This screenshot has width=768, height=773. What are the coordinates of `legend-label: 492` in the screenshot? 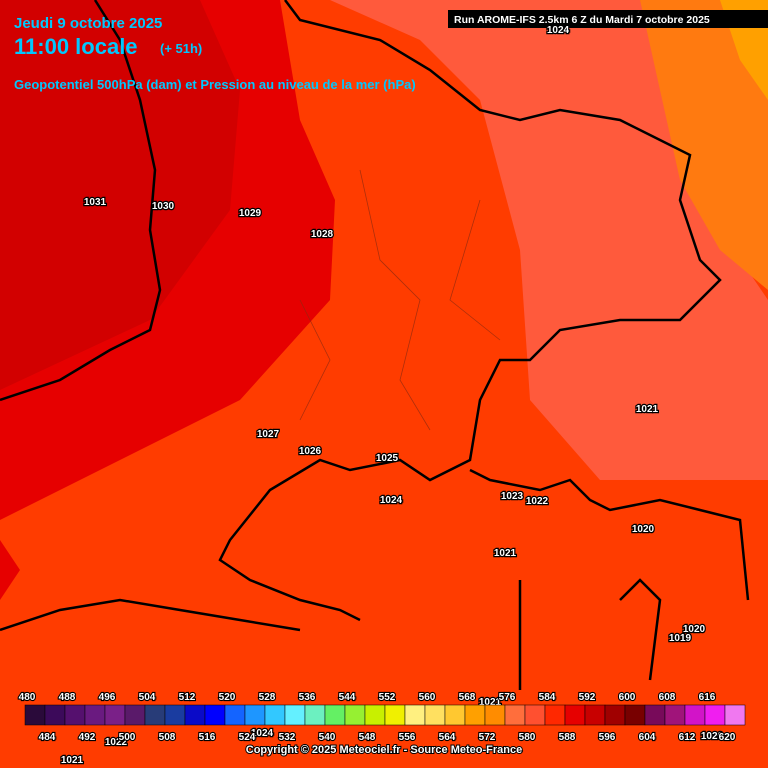 It's located at (87, 737).